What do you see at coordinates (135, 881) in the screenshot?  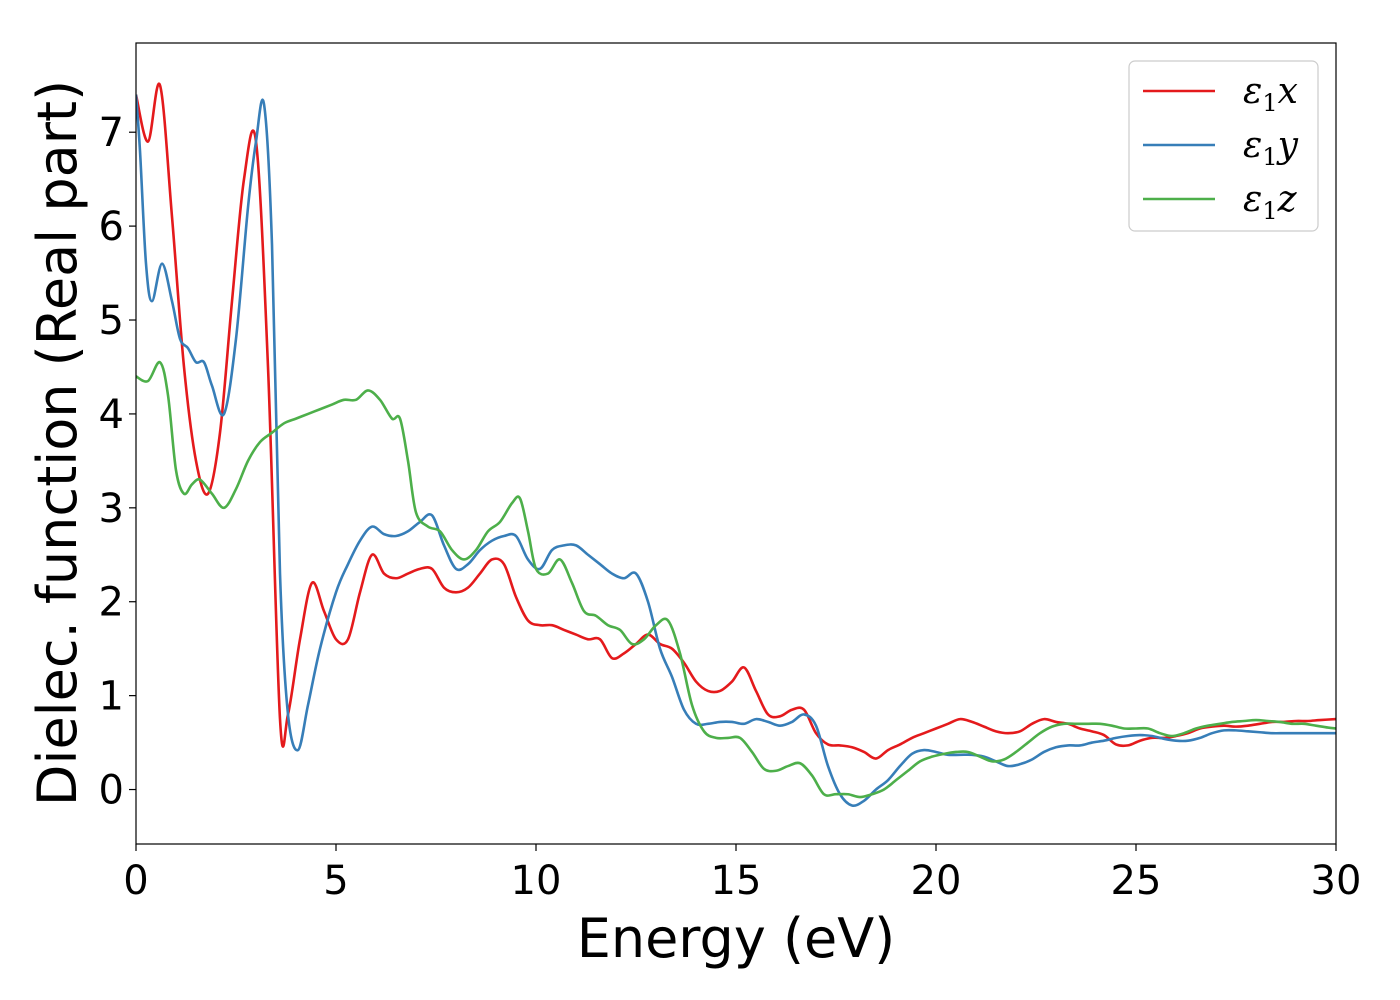 I see `x-tick-label: 0` at bounding box center [135, 881].